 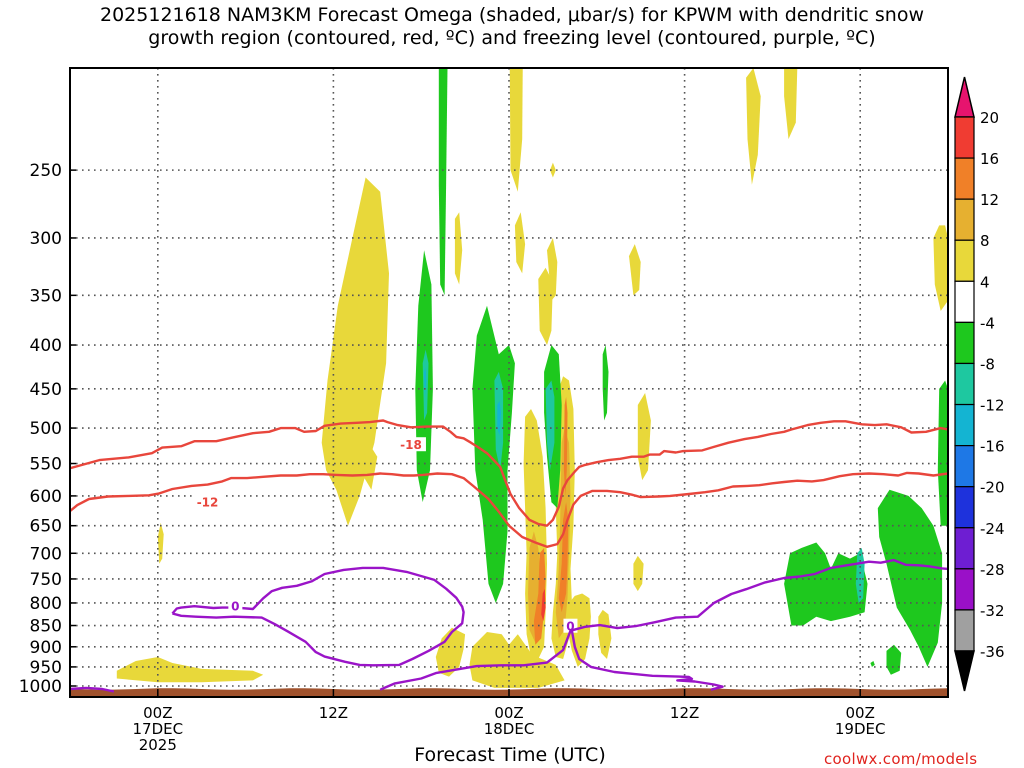 What do you see at coordinates (46, 668) in the screenshot?
I see `y-tick-label: 950` at bounding box center [46, 668].